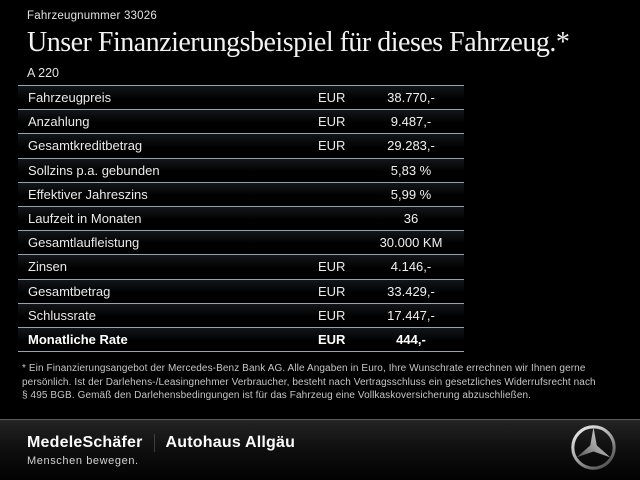 The width and height of the screenshot is (640, 480). Describe the element at coordinates (411, 122) in the screenshot. I see `row-value: 9.487,-` at that location.